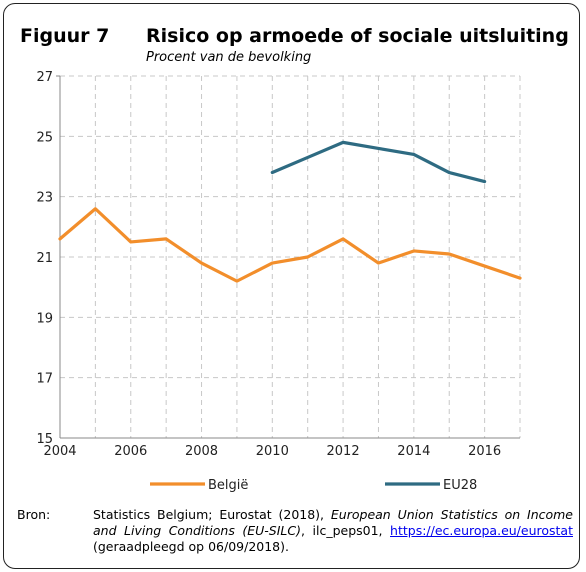 The width and height of the screenshot is (586, 572). I want to click on figure-label: Figuur 7, so click(65, 36).